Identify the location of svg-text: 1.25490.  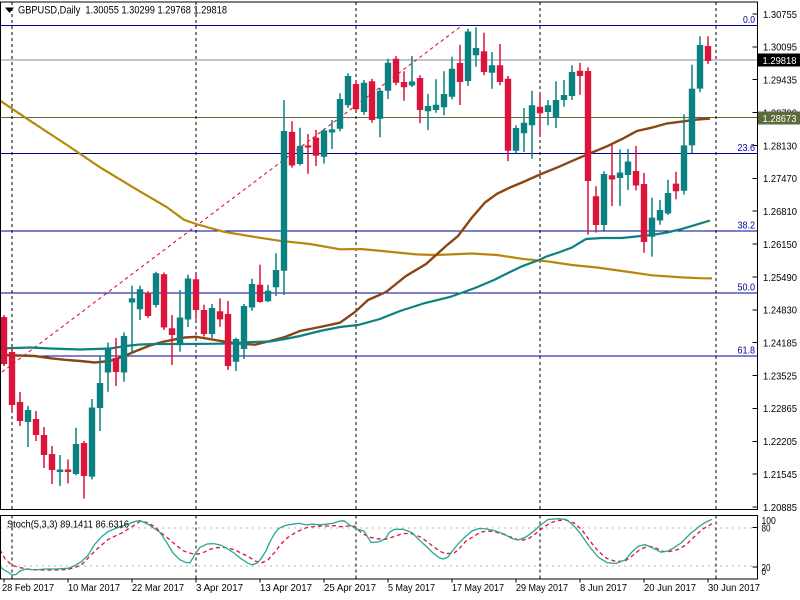
(780, 278).